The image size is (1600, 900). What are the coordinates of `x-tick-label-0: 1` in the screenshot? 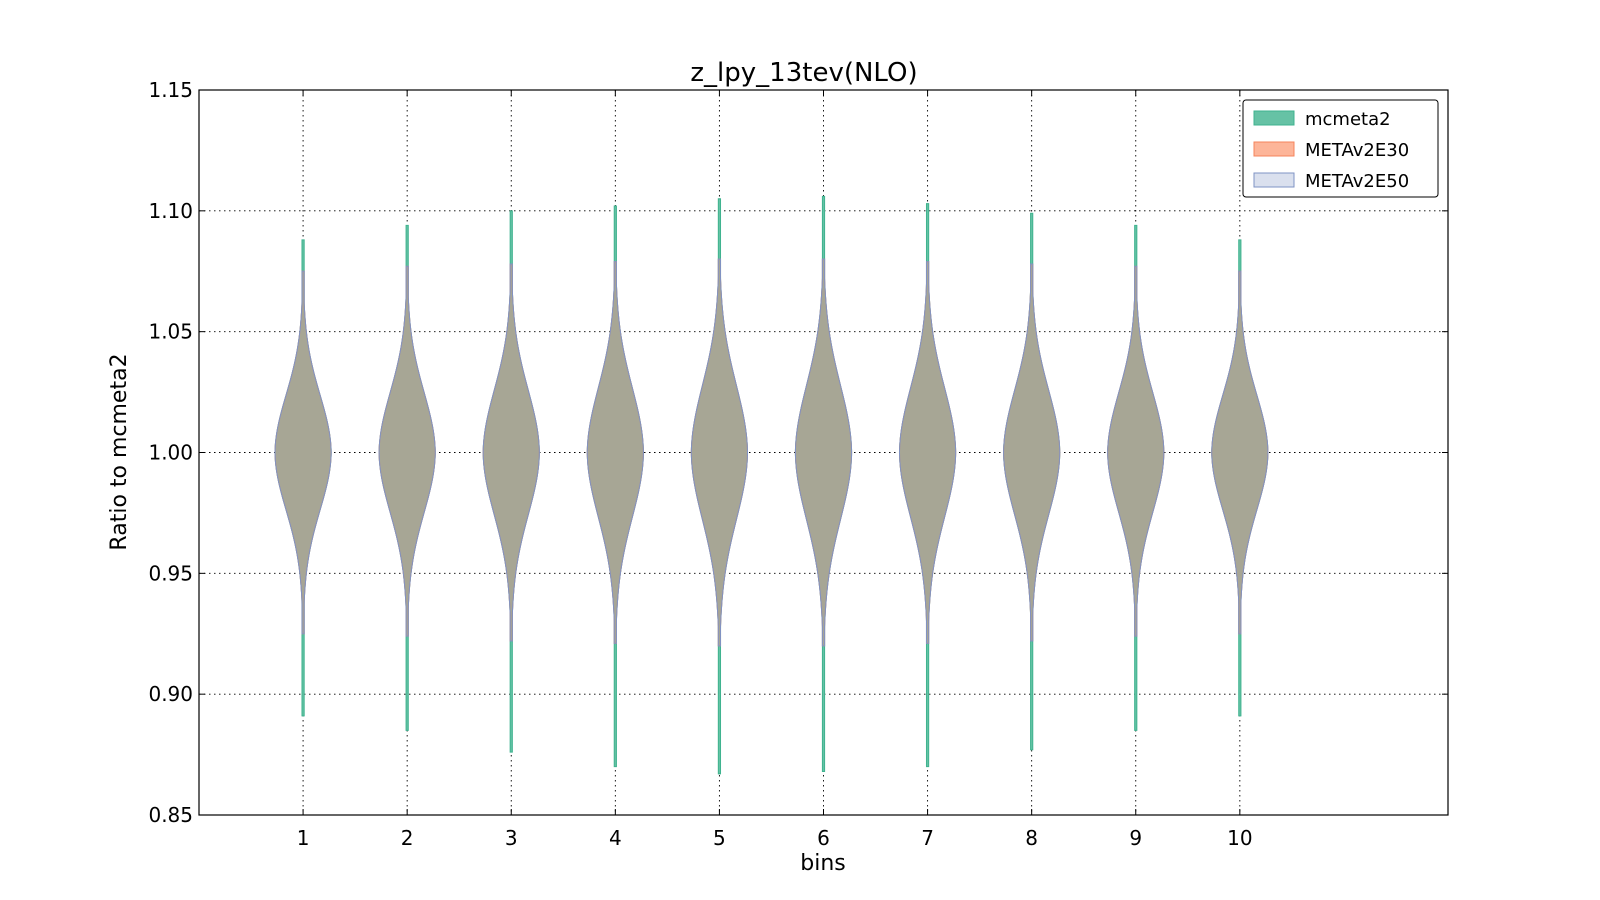 It's located at (303, 838).